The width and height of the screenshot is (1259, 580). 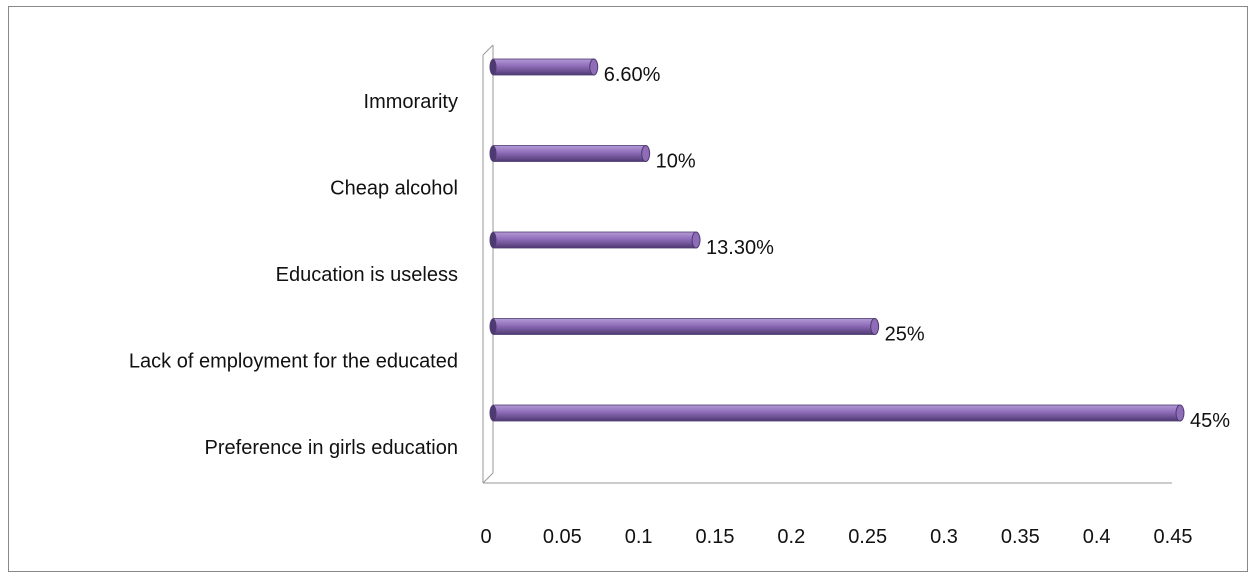 I want to click on data-label: 10%, so click(x=676, y=162).